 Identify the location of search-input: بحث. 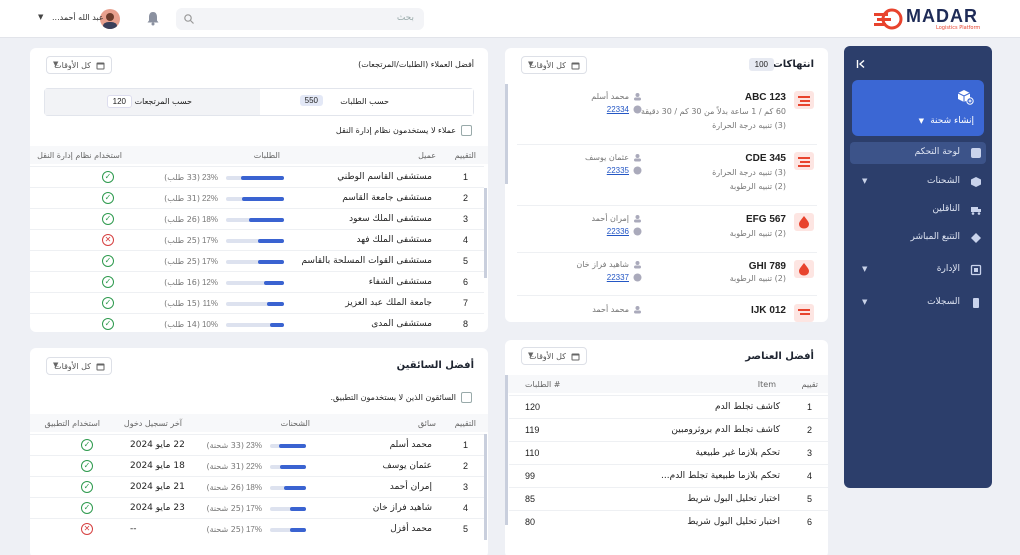
(300, 19).